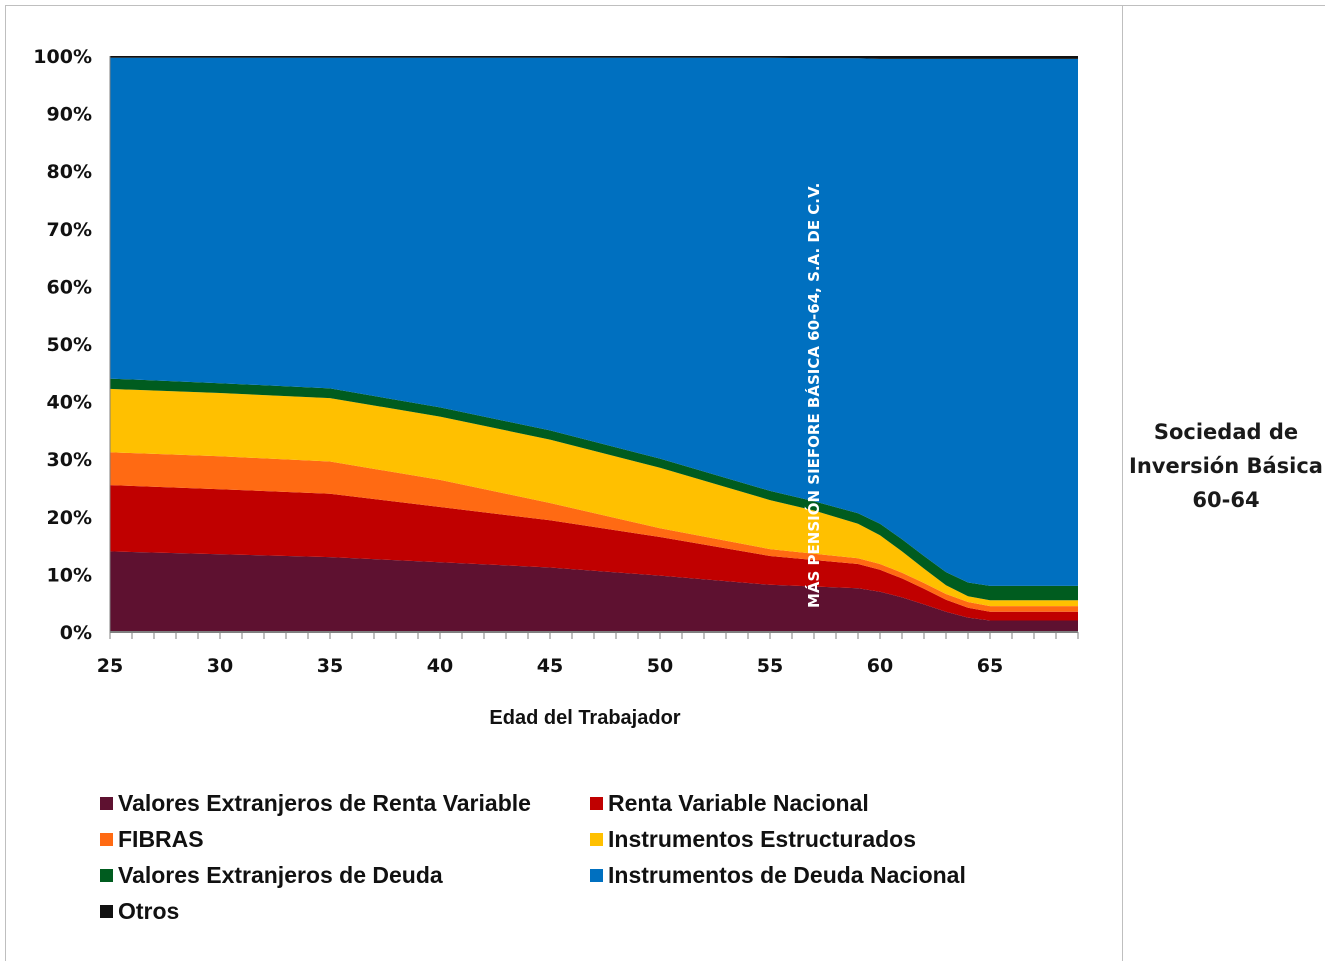  Describe the element at coordinates (762, 839) in the screenshot. I see `legend-label: Instrumentos Estructurados` at that location.